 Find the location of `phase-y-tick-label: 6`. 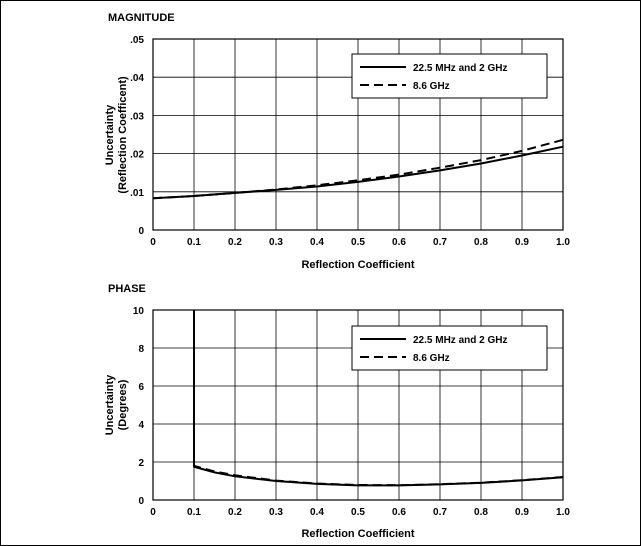

phase-y-tick-label: 6 is located at coordinates (141, 387).